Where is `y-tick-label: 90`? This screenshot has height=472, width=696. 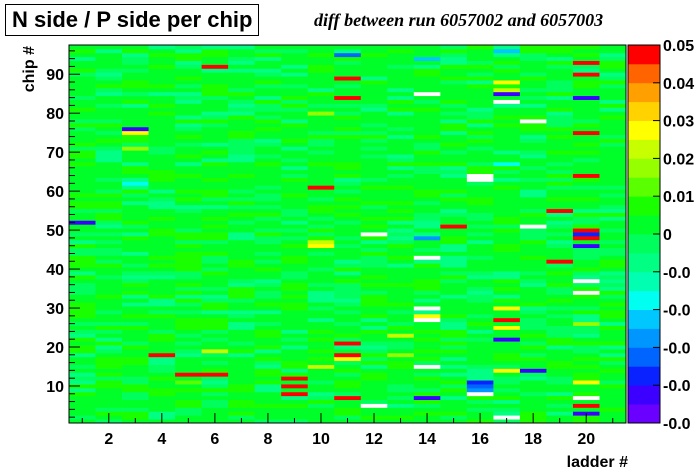
y-tick-label: 90 is located at coordinates (55, 75).